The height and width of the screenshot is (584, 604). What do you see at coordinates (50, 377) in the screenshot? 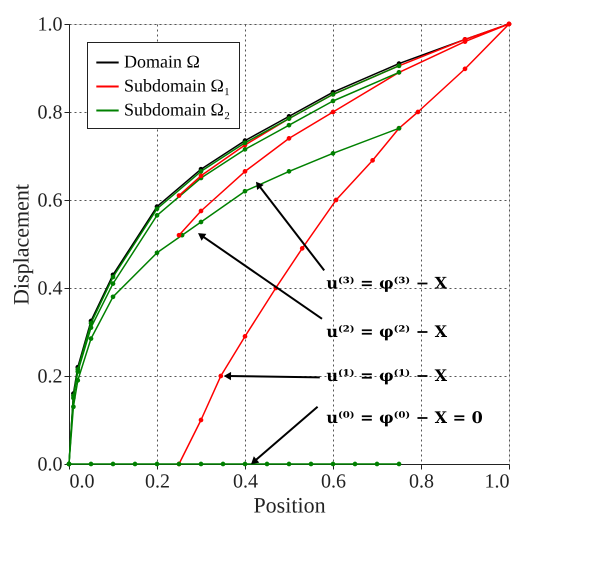
I see `y-tick-label: 0.2` at bounding box center [50, 377].